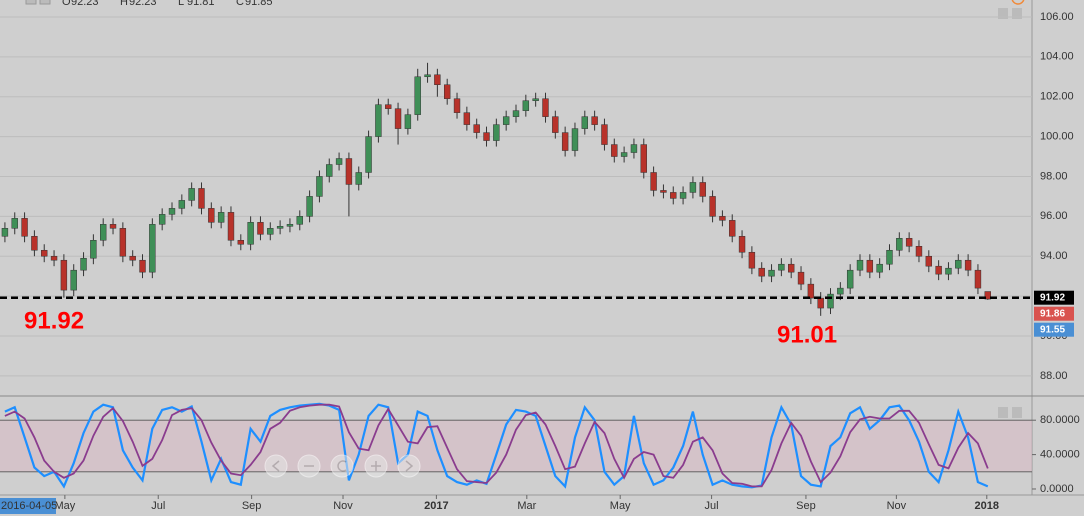 This screenshot has width=1084, height=516. Describe the element at coordinates (158, 506) in the screenshot. I see `x-tick-label: Jul` at that location.